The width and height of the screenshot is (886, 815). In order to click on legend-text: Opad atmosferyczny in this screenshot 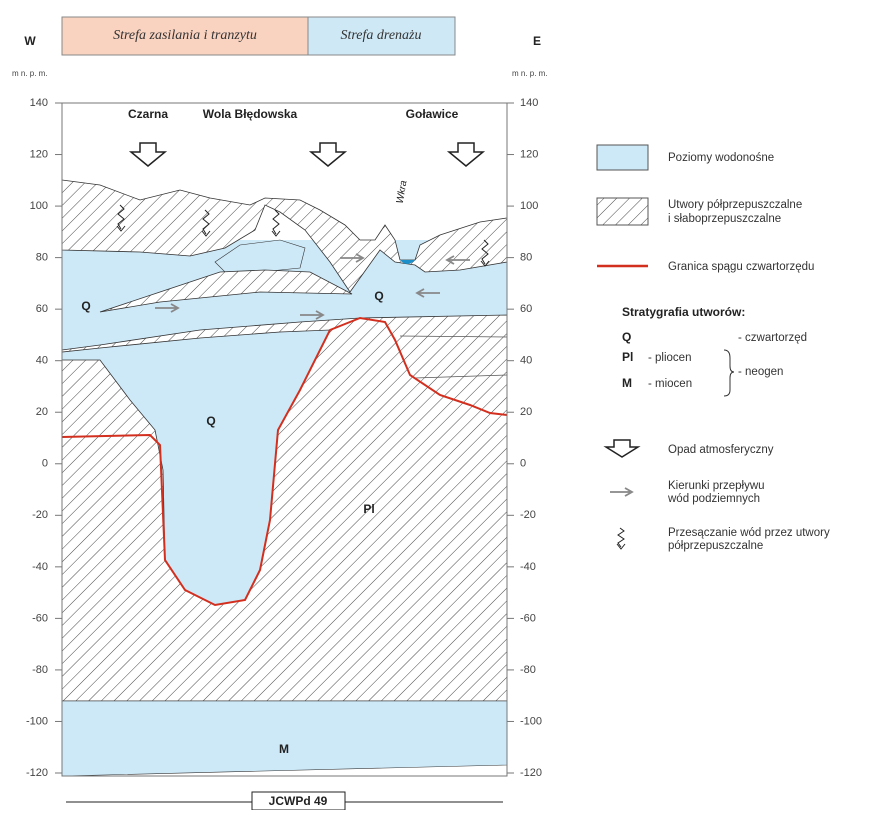, I will do `click(721, 450)`.